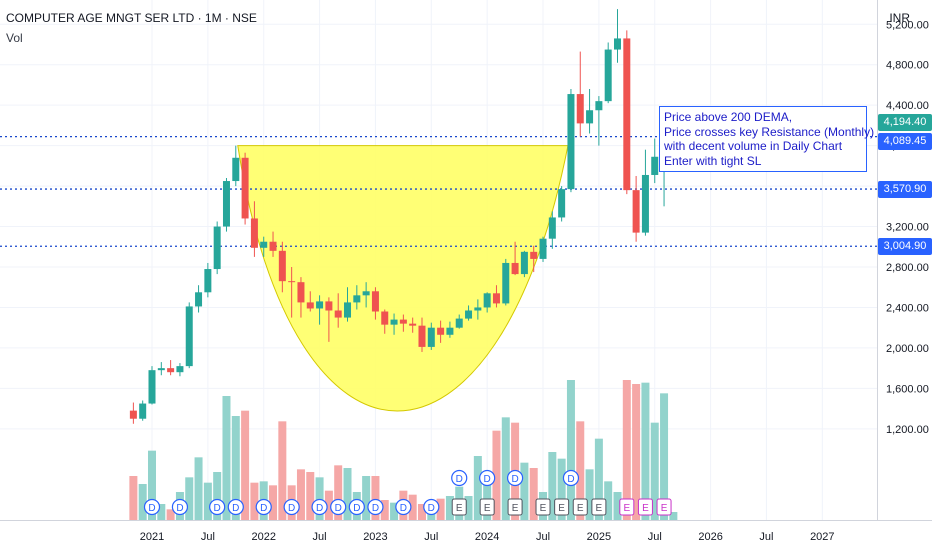 The image size is (932, 555). Describe the element at coordinates (907, 106) in the screenshot. I see `price-tick-label: 4,400.00` at that location.